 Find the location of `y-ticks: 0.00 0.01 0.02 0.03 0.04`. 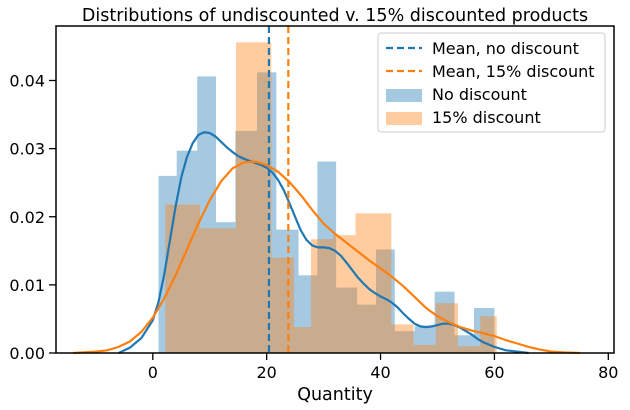

y-ticks: 0.00 0.01 0.02 0.03 0.04 is located at coordinates (32, 217).